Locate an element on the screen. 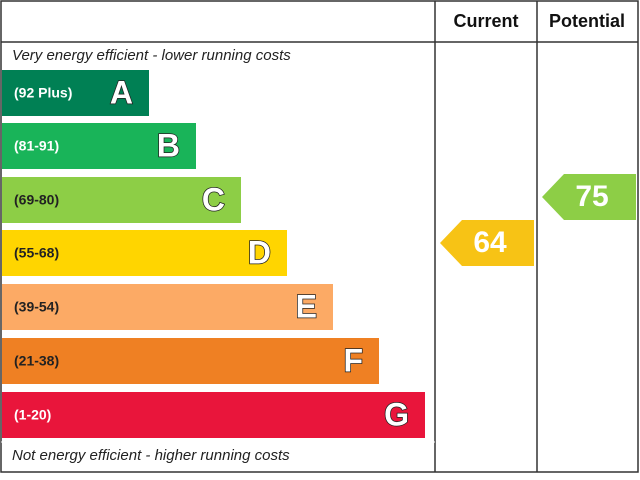  band-letter: G is located at coordinates (396, 414).